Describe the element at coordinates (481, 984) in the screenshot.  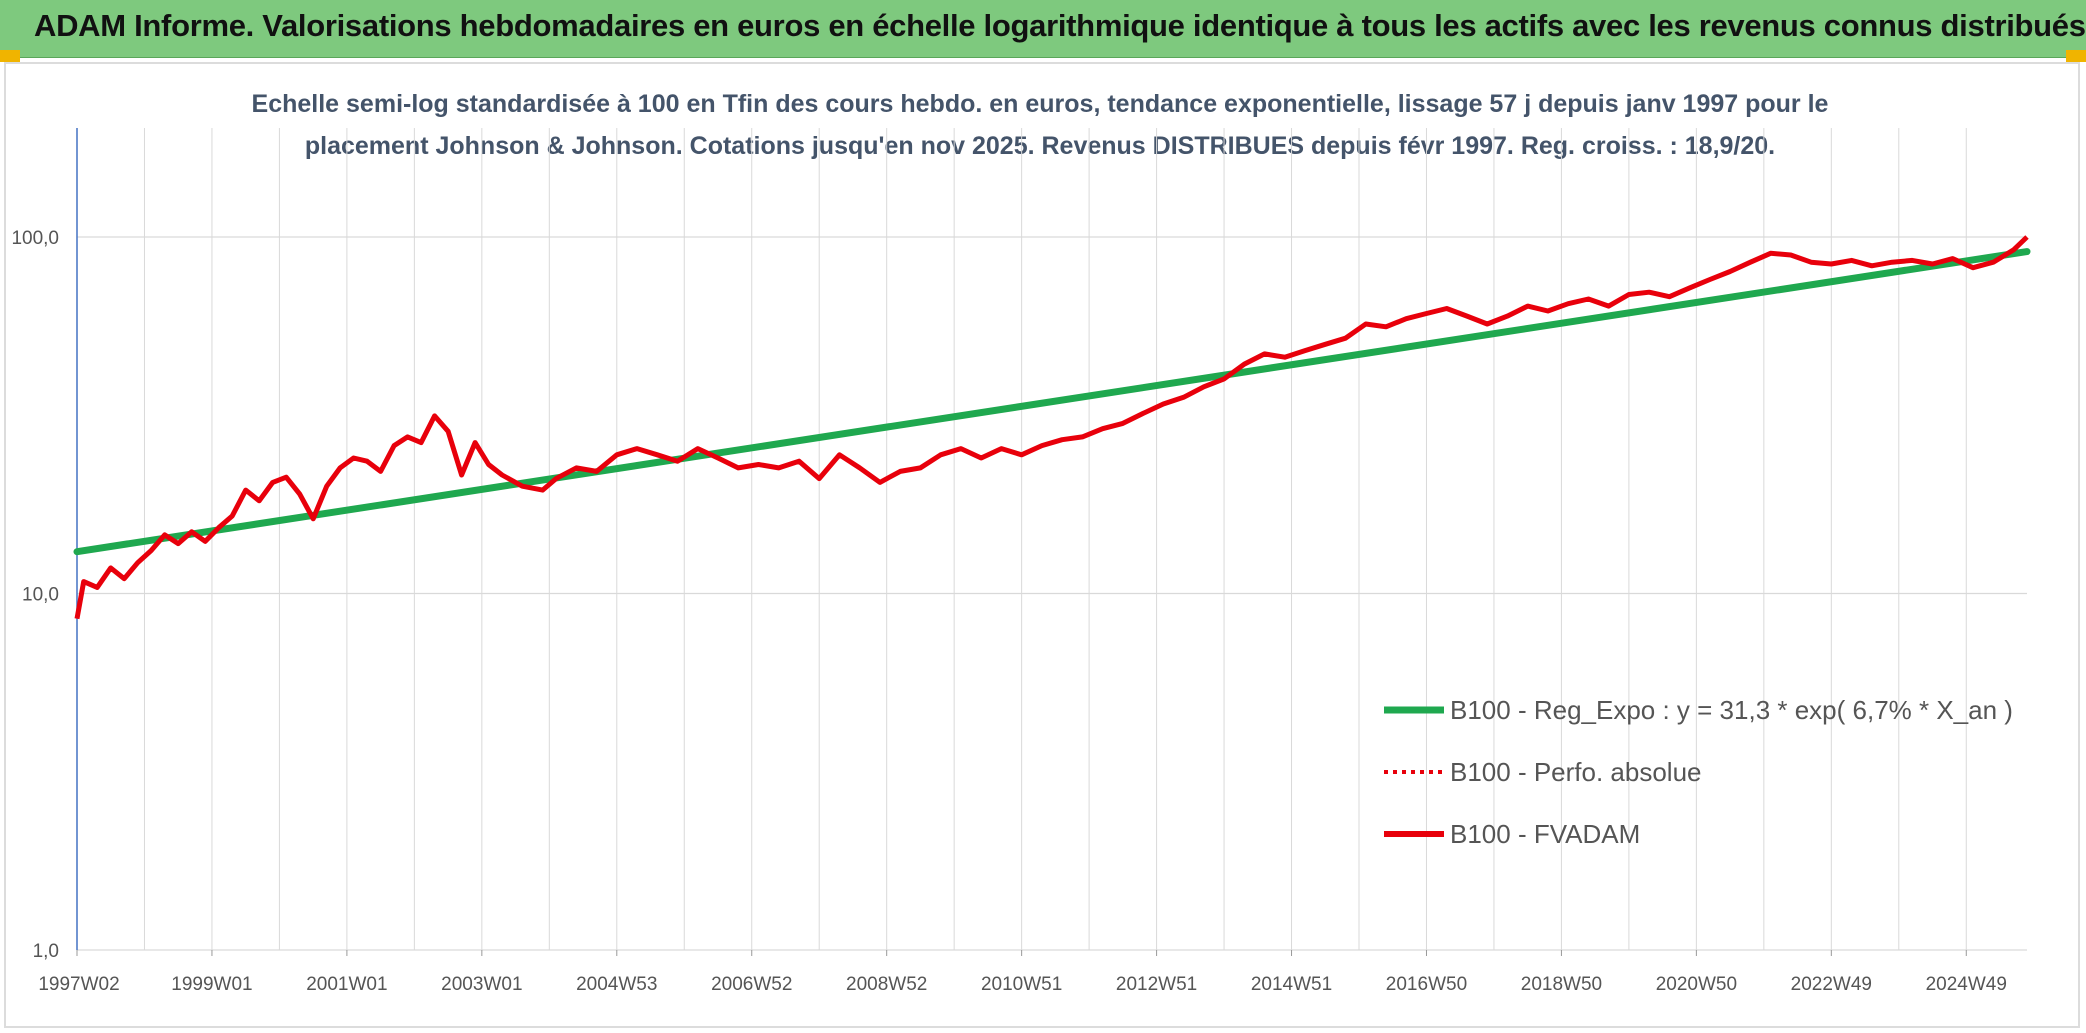
I see `x-tick-label: 2003W01` at that location.